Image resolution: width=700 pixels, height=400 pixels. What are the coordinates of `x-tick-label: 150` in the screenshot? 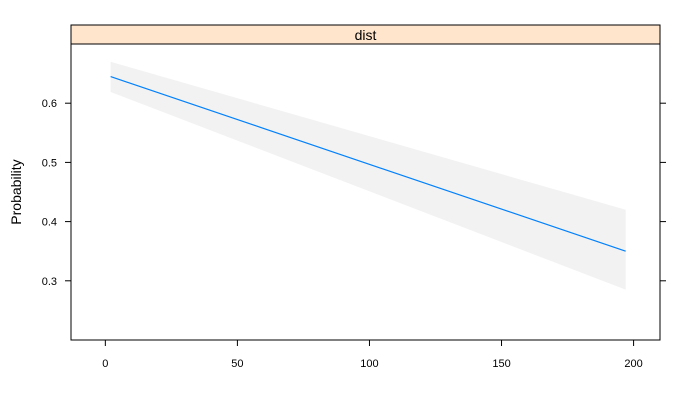 It's located at (501, 364).